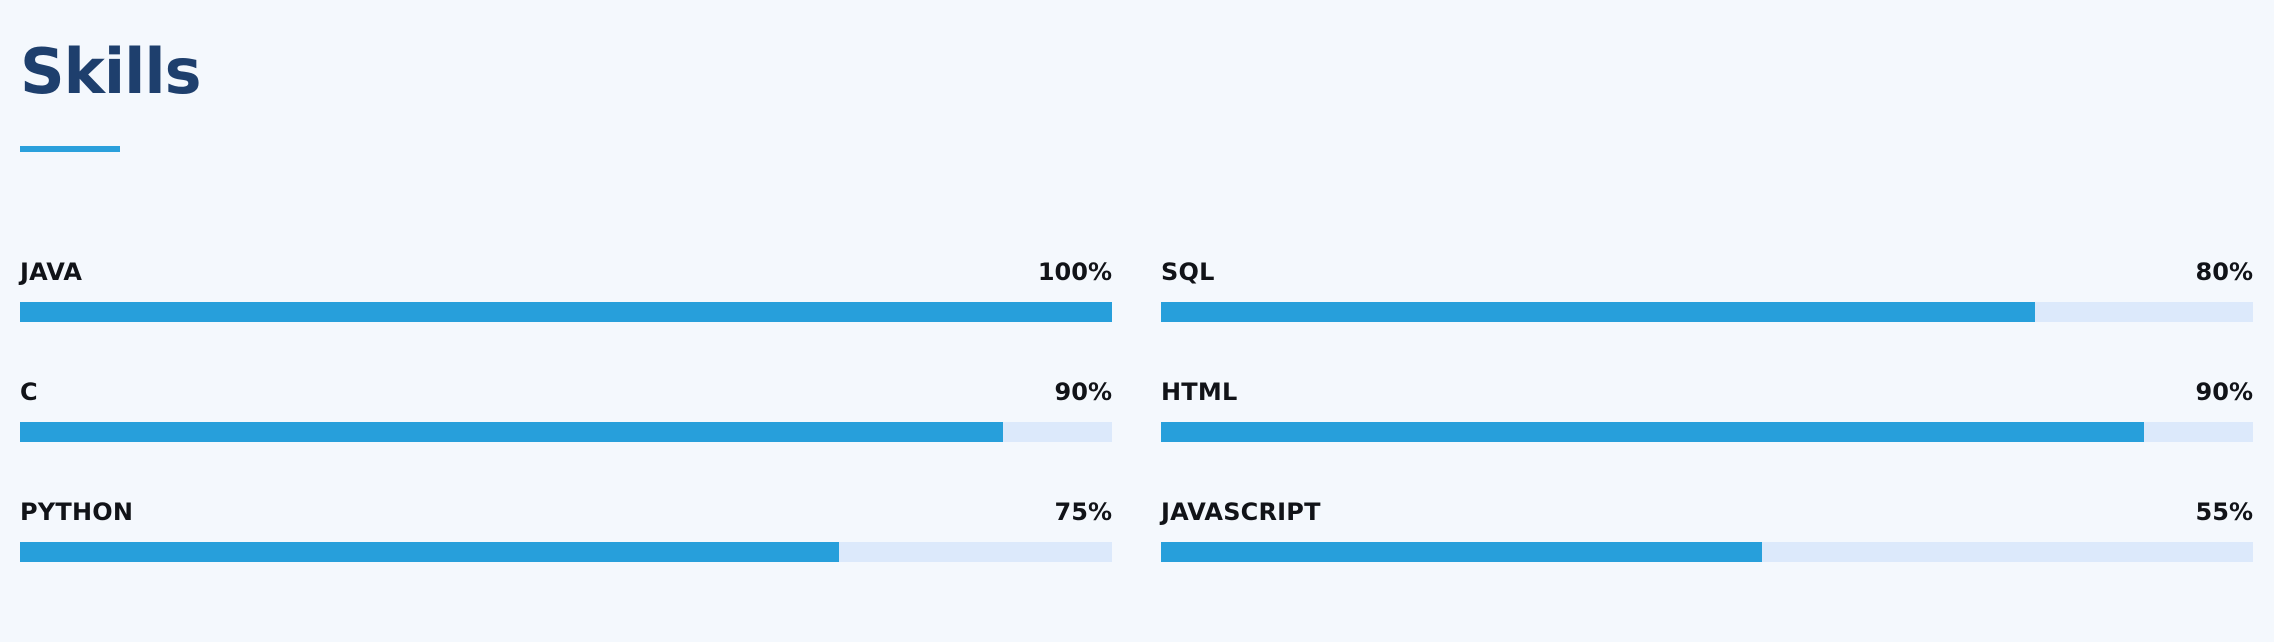  I want to click on skill-name: PYTHON, so click(77, 512).